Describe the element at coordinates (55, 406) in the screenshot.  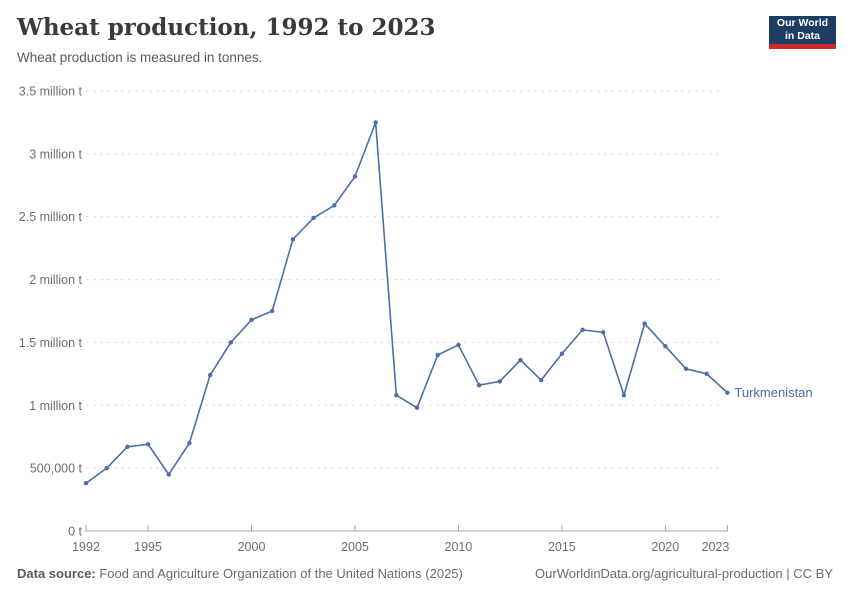
I see `y-tick-label: 1 million t` at that location.